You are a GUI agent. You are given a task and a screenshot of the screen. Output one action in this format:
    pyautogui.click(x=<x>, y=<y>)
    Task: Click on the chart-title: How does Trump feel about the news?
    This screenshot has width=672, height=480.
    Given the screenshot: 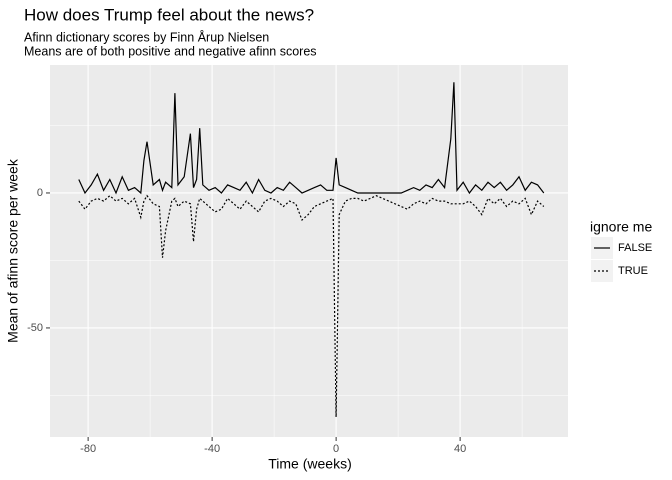 What is the action you would take?
    pyautogui.click(x=169, y=14)
    